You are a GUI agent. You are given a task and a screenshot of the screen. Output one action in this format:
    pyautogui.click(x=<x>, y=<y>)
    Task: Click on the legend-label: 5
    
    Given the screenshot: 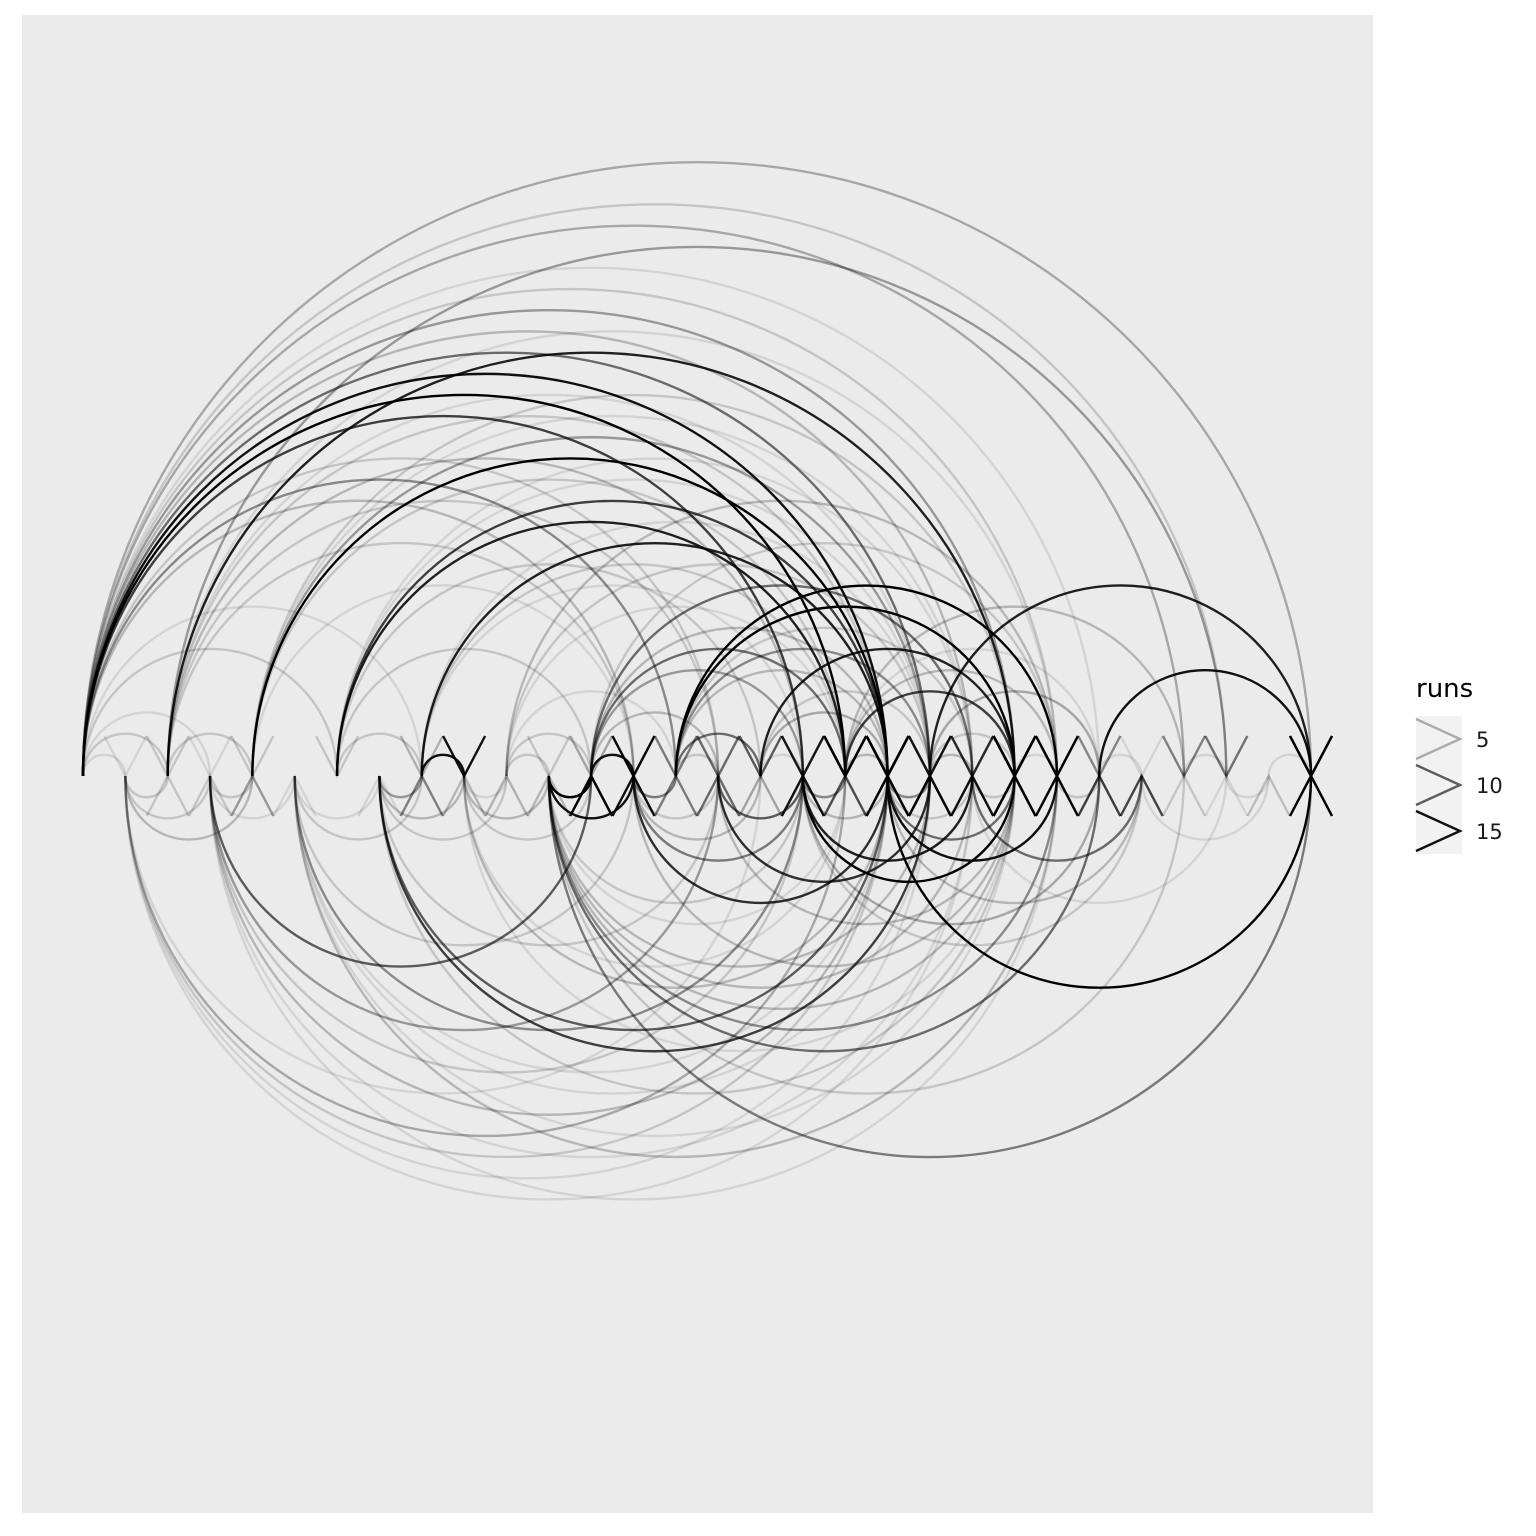 What is the action you would take?
    pyautogui.click(x=1482, y=740)
    